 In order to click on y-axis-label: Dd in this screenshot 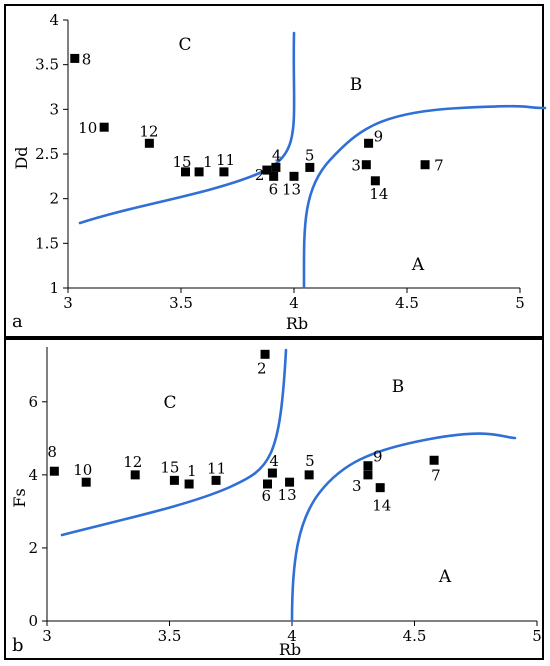, I will do `click(21, 157)`.